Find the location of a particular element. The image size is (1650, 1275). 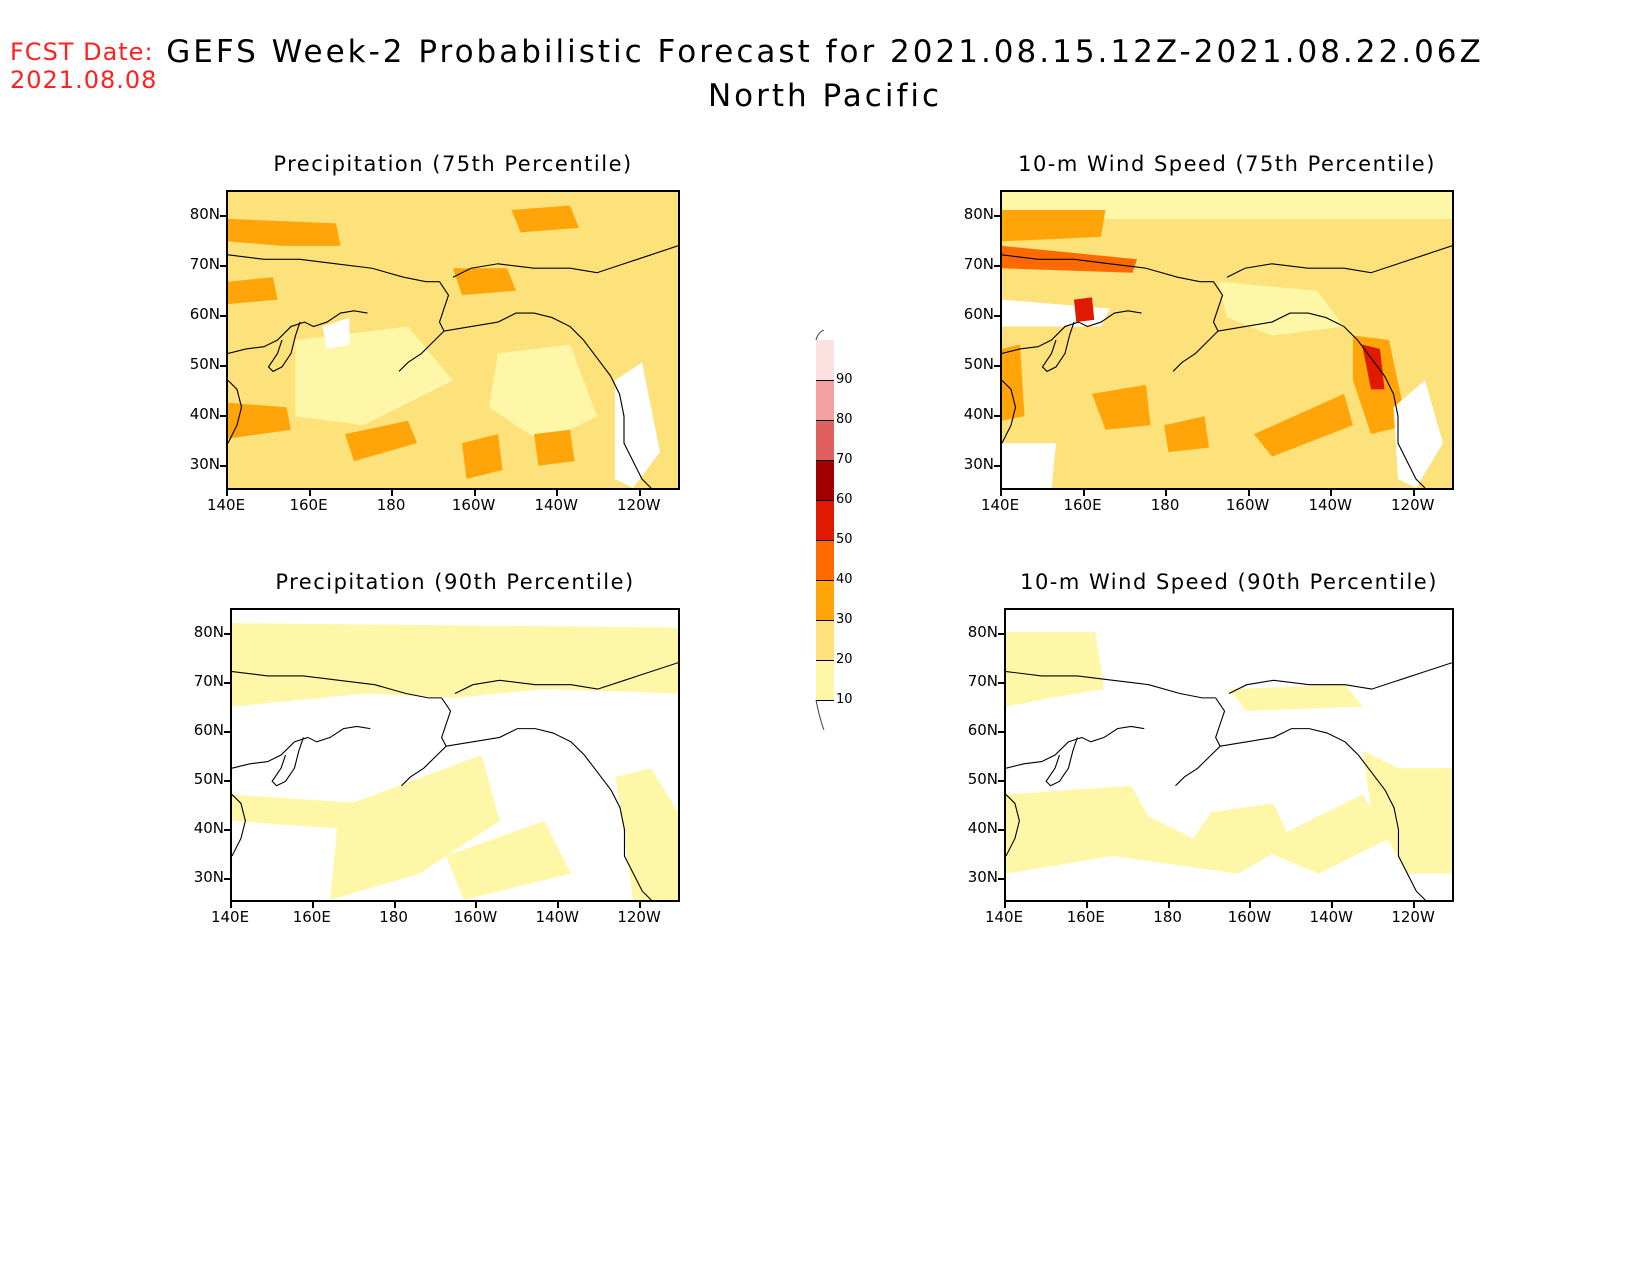

colorbar-label: 60 is located at coordinates (844, 499).